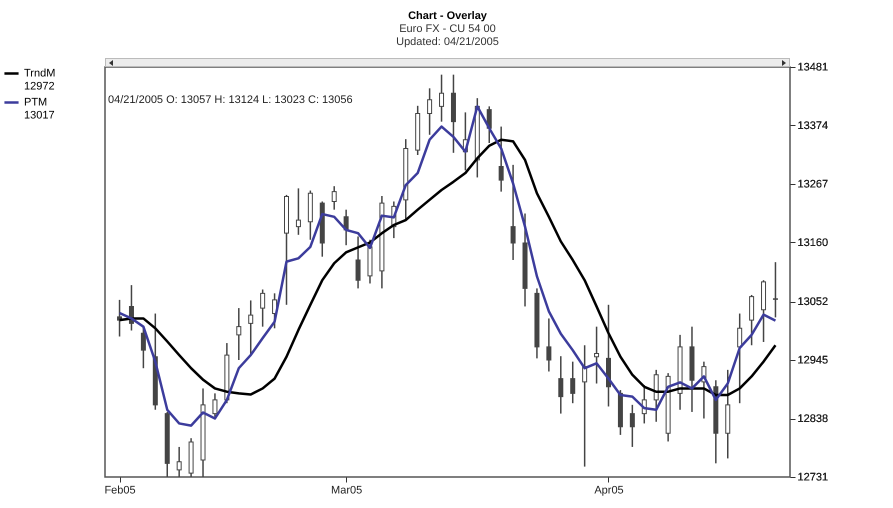  Describe the element at coordinates (813, 360) in the screenshot. I see `y-tick-label: 12945` at that location.